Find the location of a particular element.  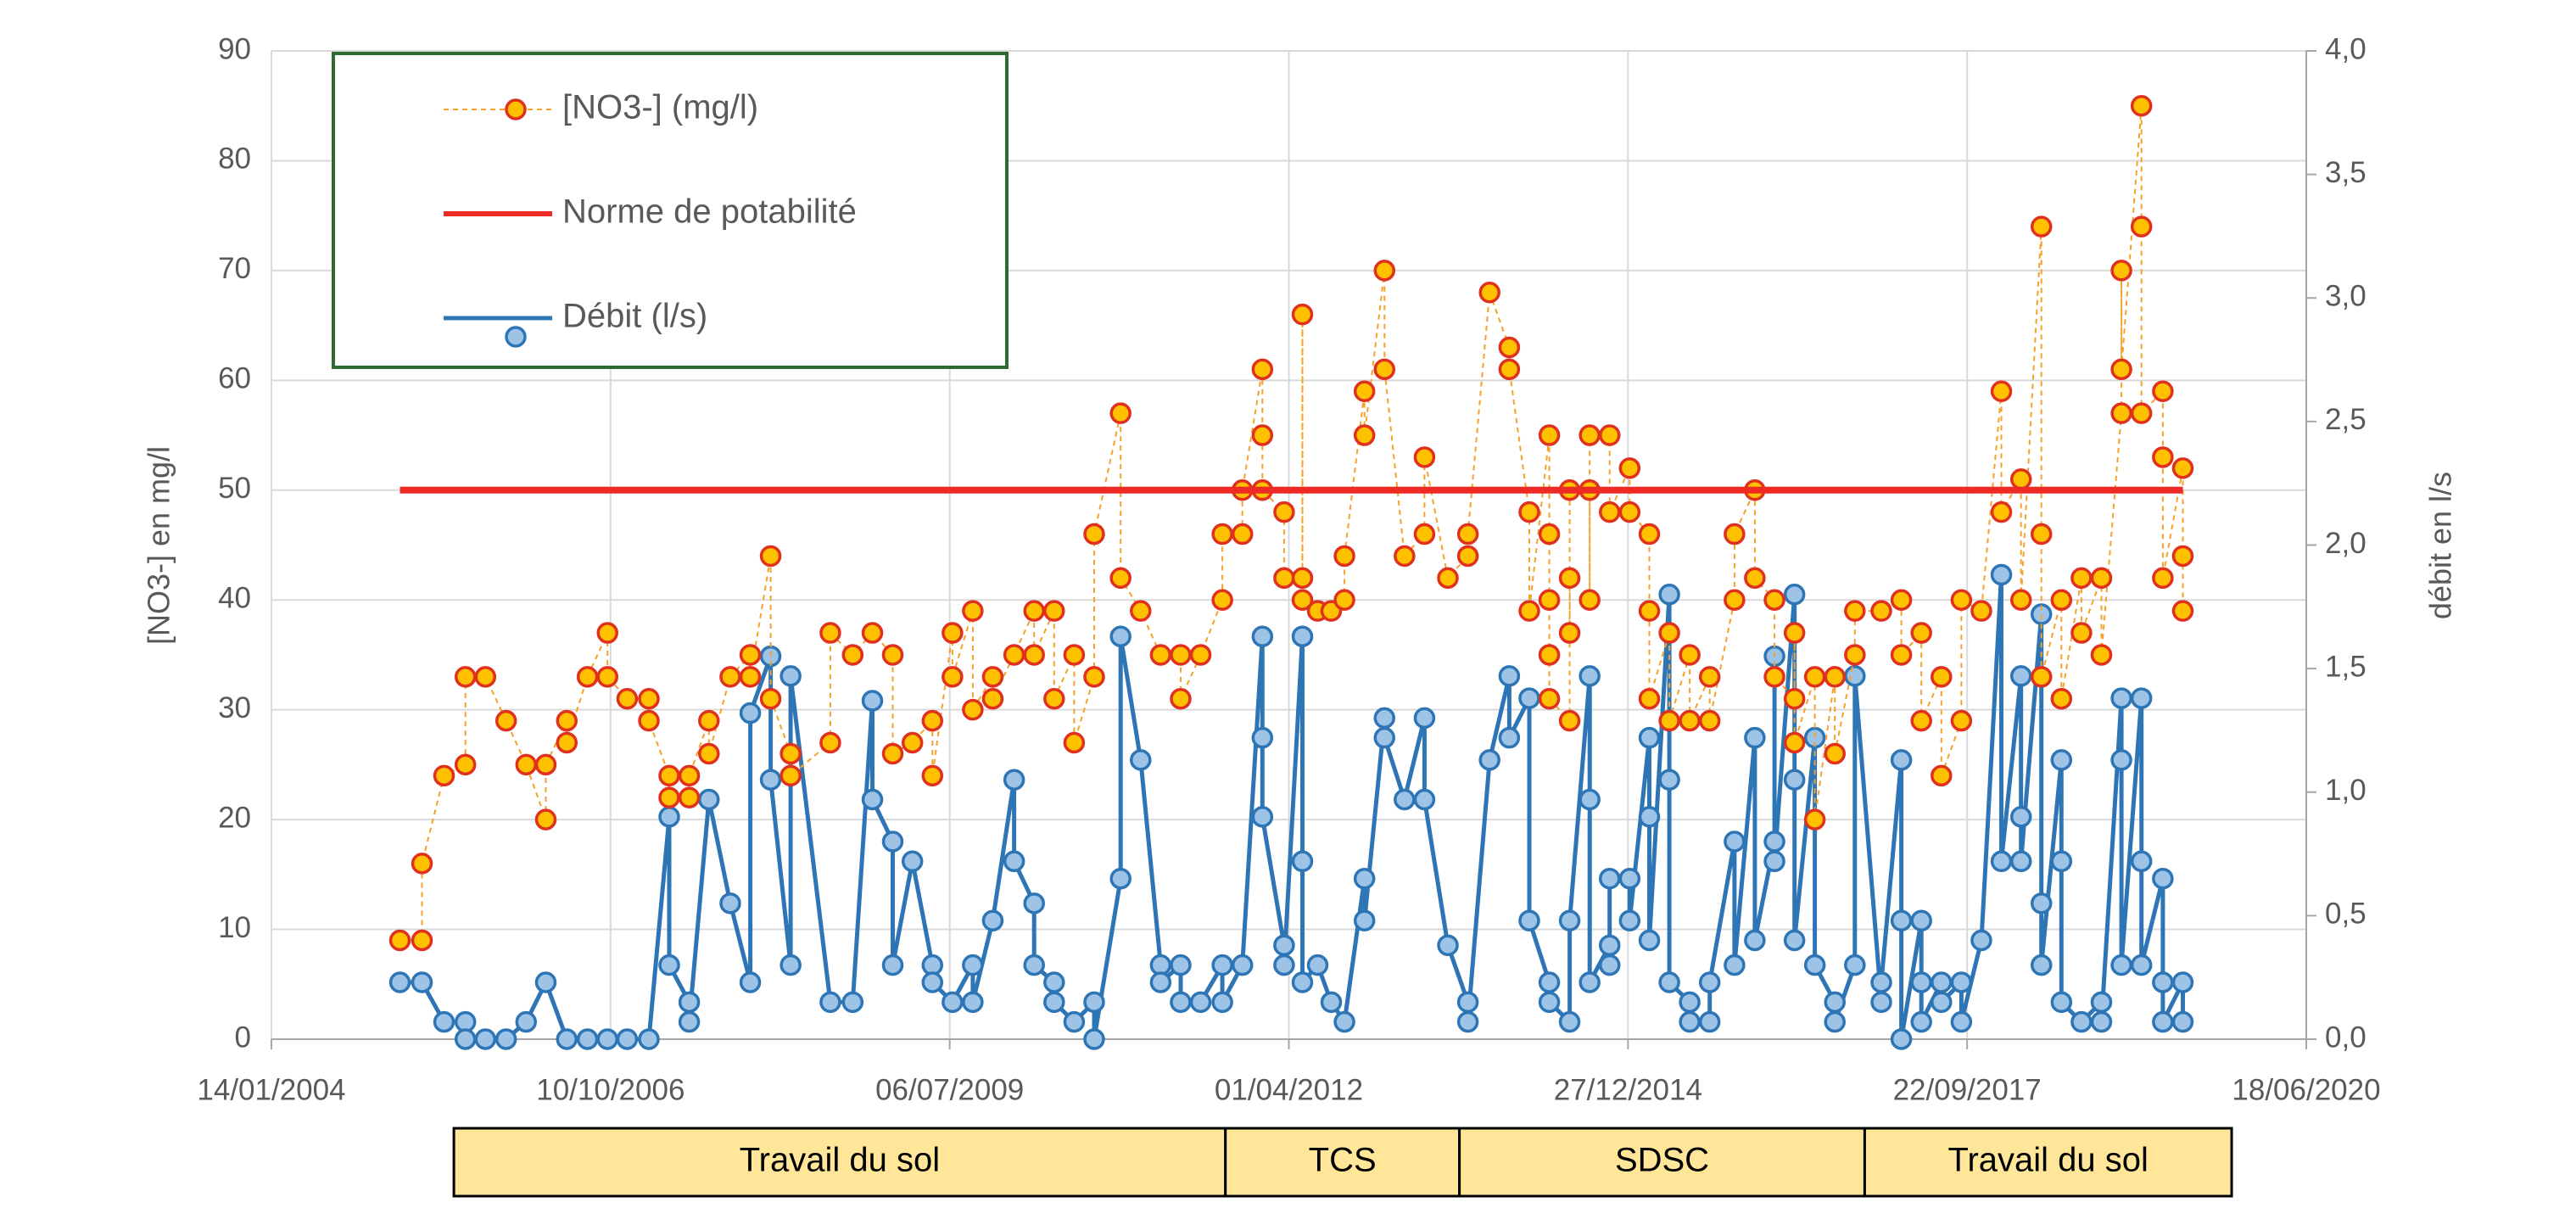

x-tick-label: 22/09/2017 is located at coordinates (1967, 1089).